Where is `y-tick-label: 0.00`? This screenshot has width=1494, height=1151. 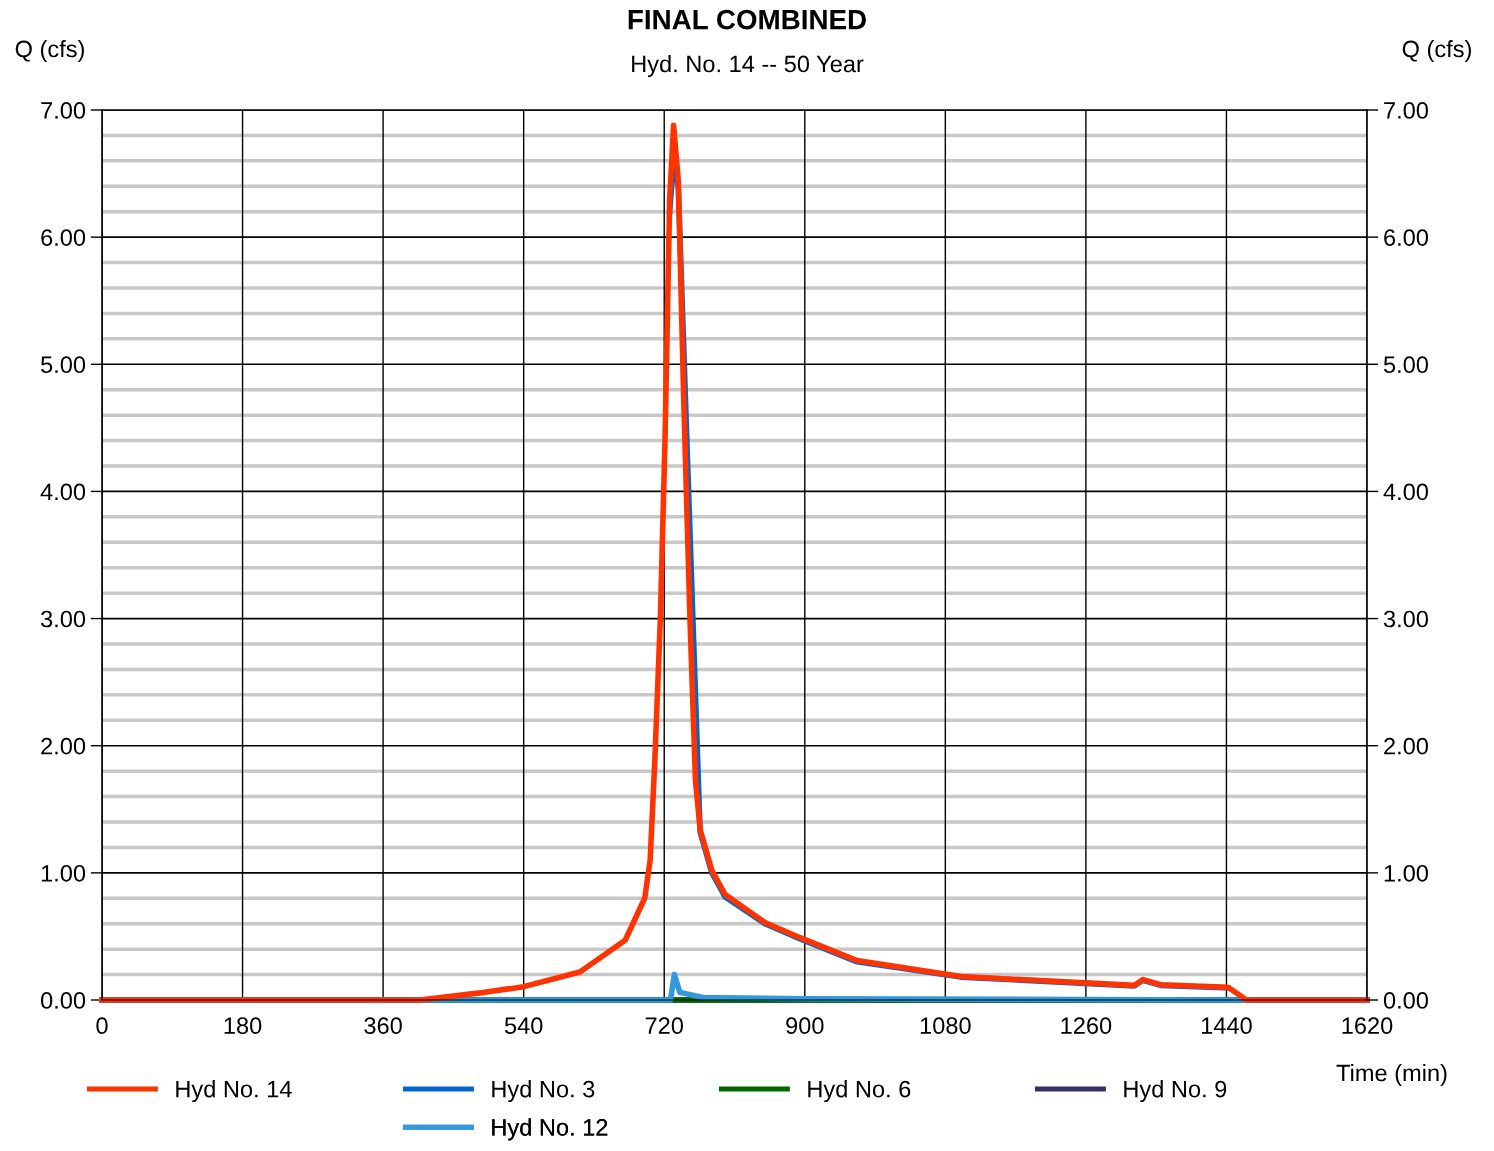 y-tick-label: 0.00 is located at coordinates (63, 1000).